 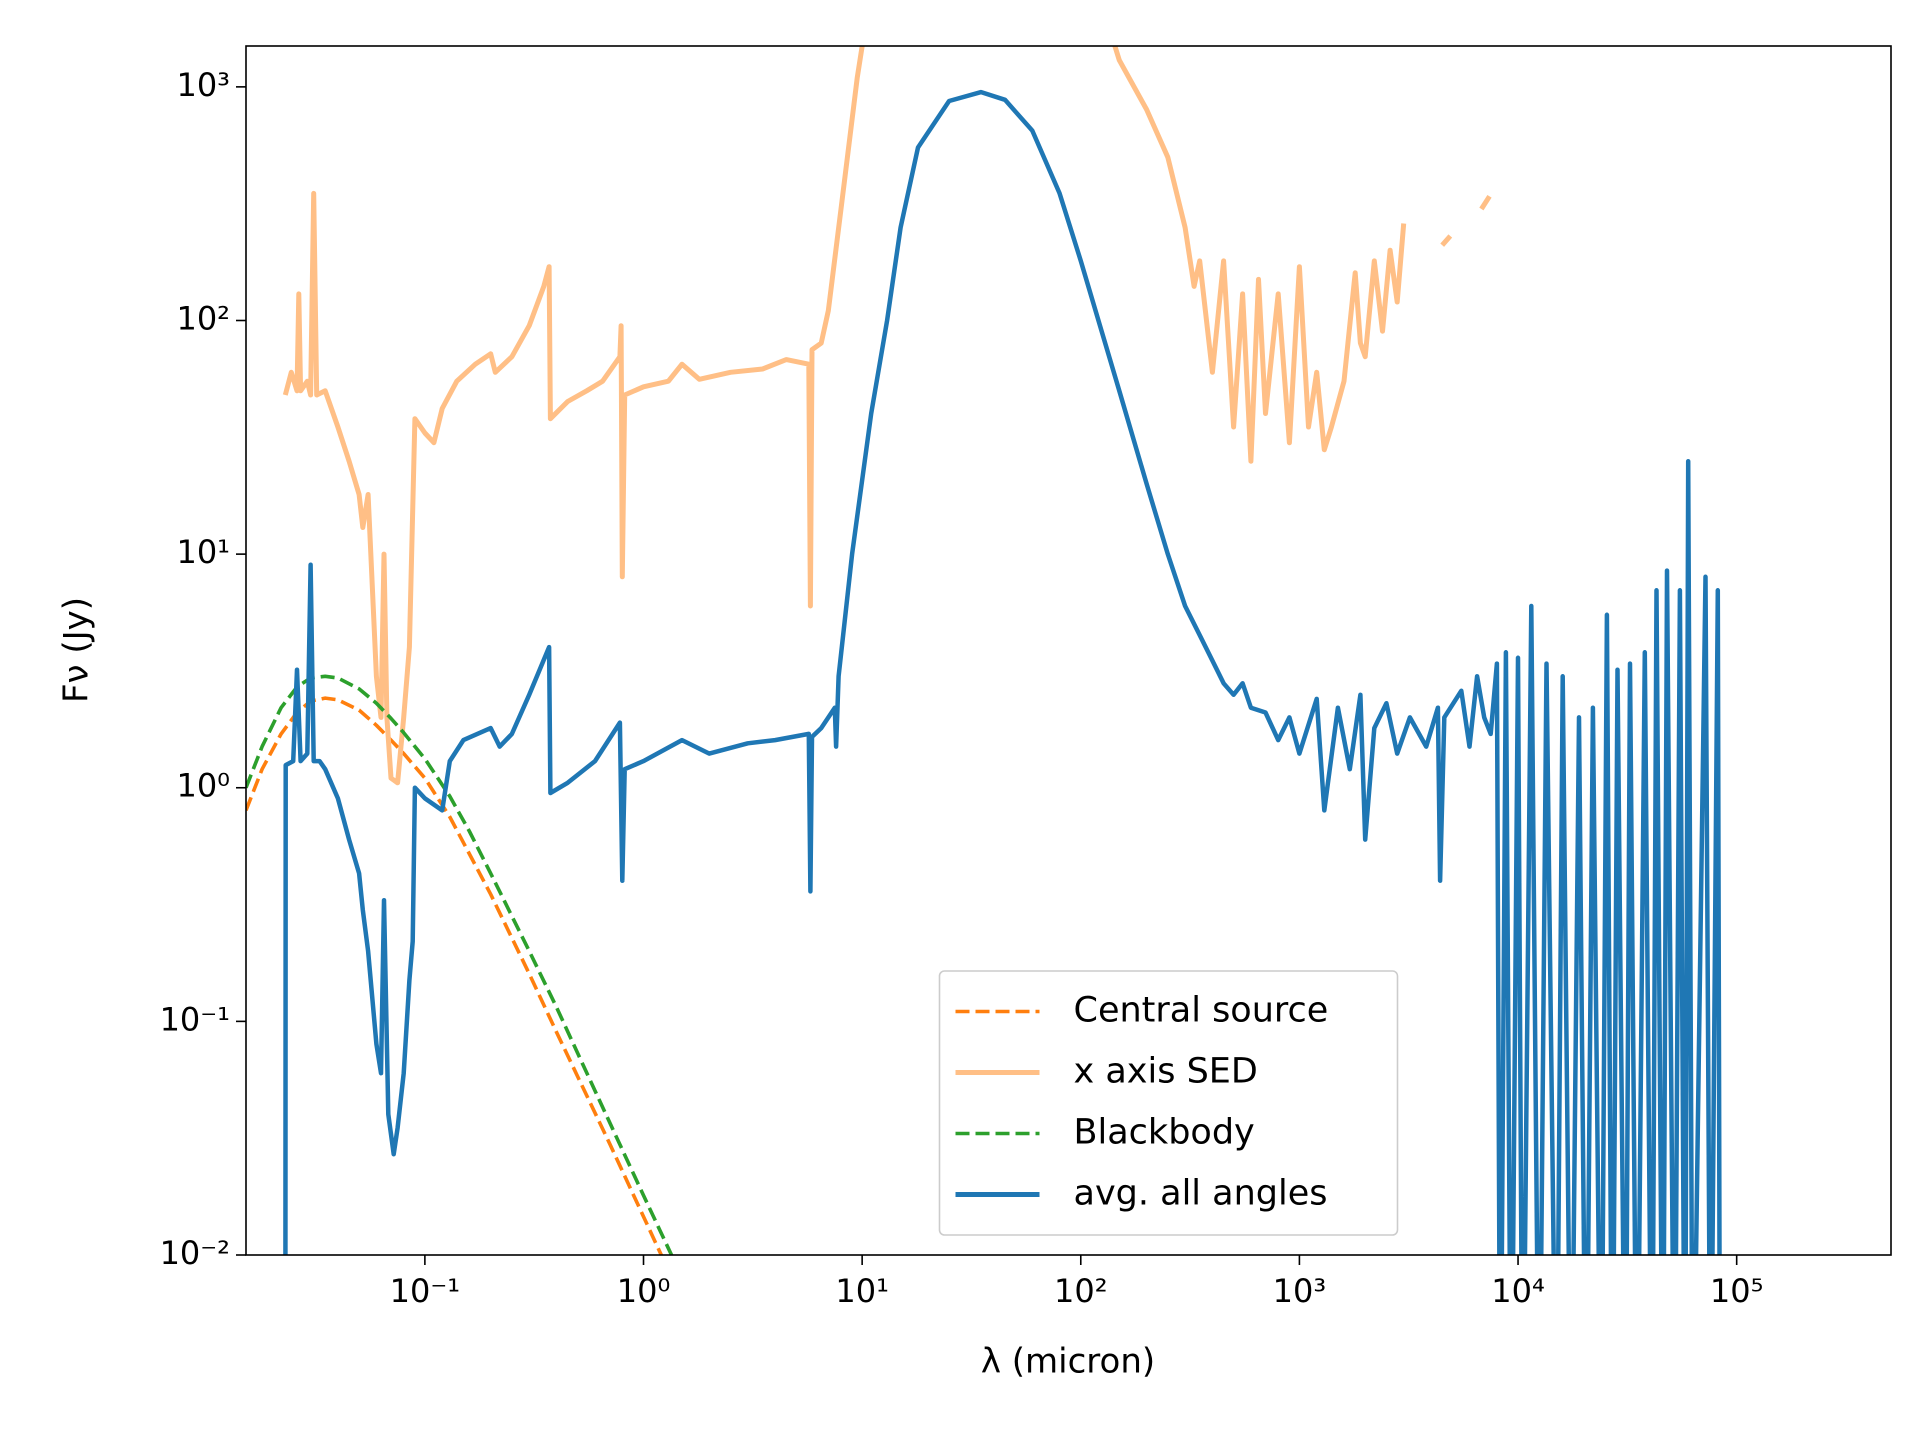 What do you see at coordinates (1166, 1072) in the screenshot?
I see `legend-label: x axis SED` at bounding box center [1166, 1072].